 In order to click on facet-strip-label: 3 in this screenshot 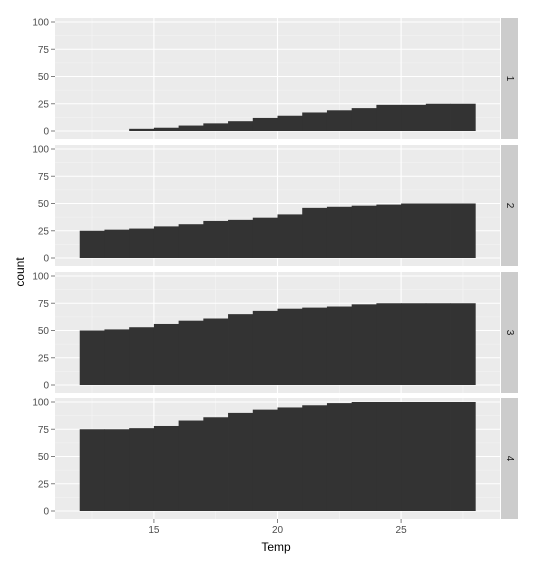, I will do `click(509, 333)`.